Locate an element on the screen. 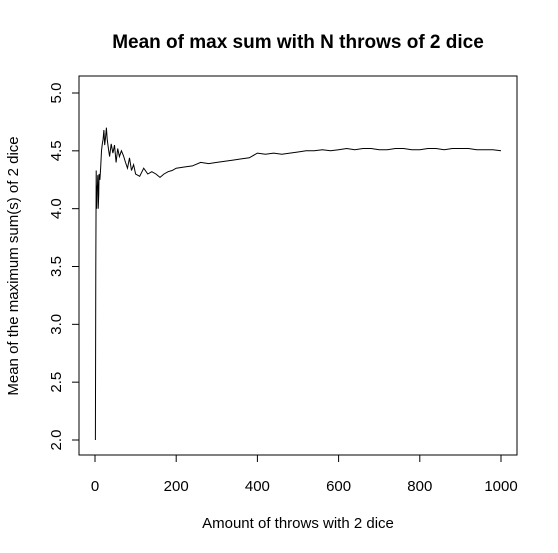 This screenshot has width=558, height=553. x-axis-label: Amount of throws with 2 dice is located at coordinates (298, 523).